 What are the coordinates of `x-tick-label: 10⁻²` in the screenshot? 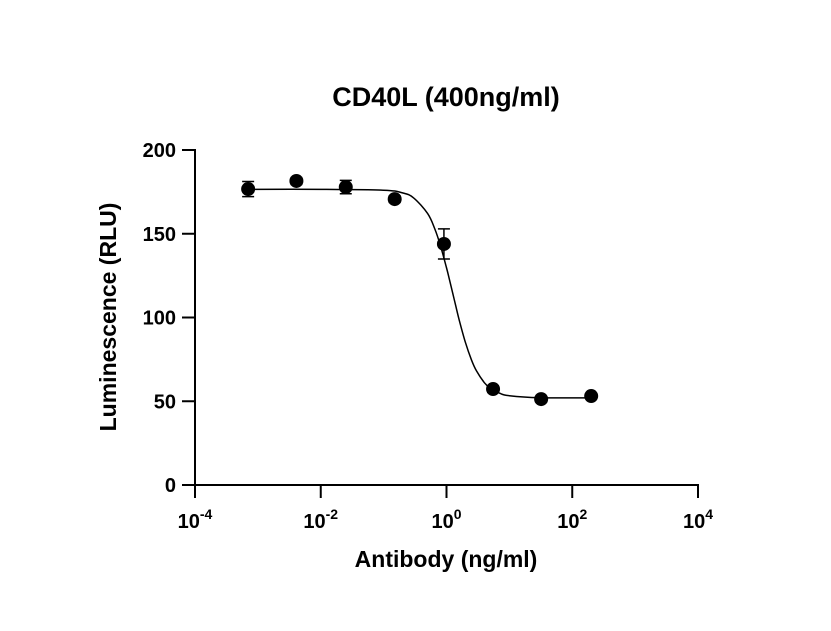 It's located at (320, 519).